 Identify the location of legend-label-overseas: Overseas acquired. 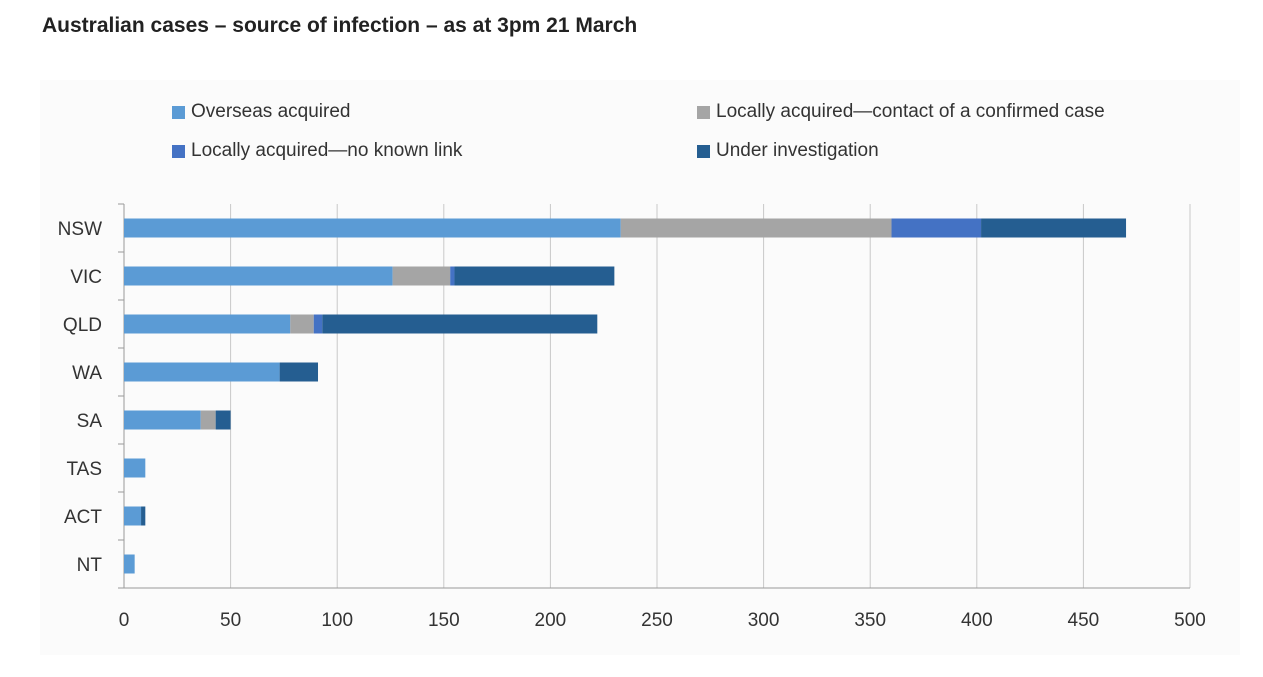
(271, 111).